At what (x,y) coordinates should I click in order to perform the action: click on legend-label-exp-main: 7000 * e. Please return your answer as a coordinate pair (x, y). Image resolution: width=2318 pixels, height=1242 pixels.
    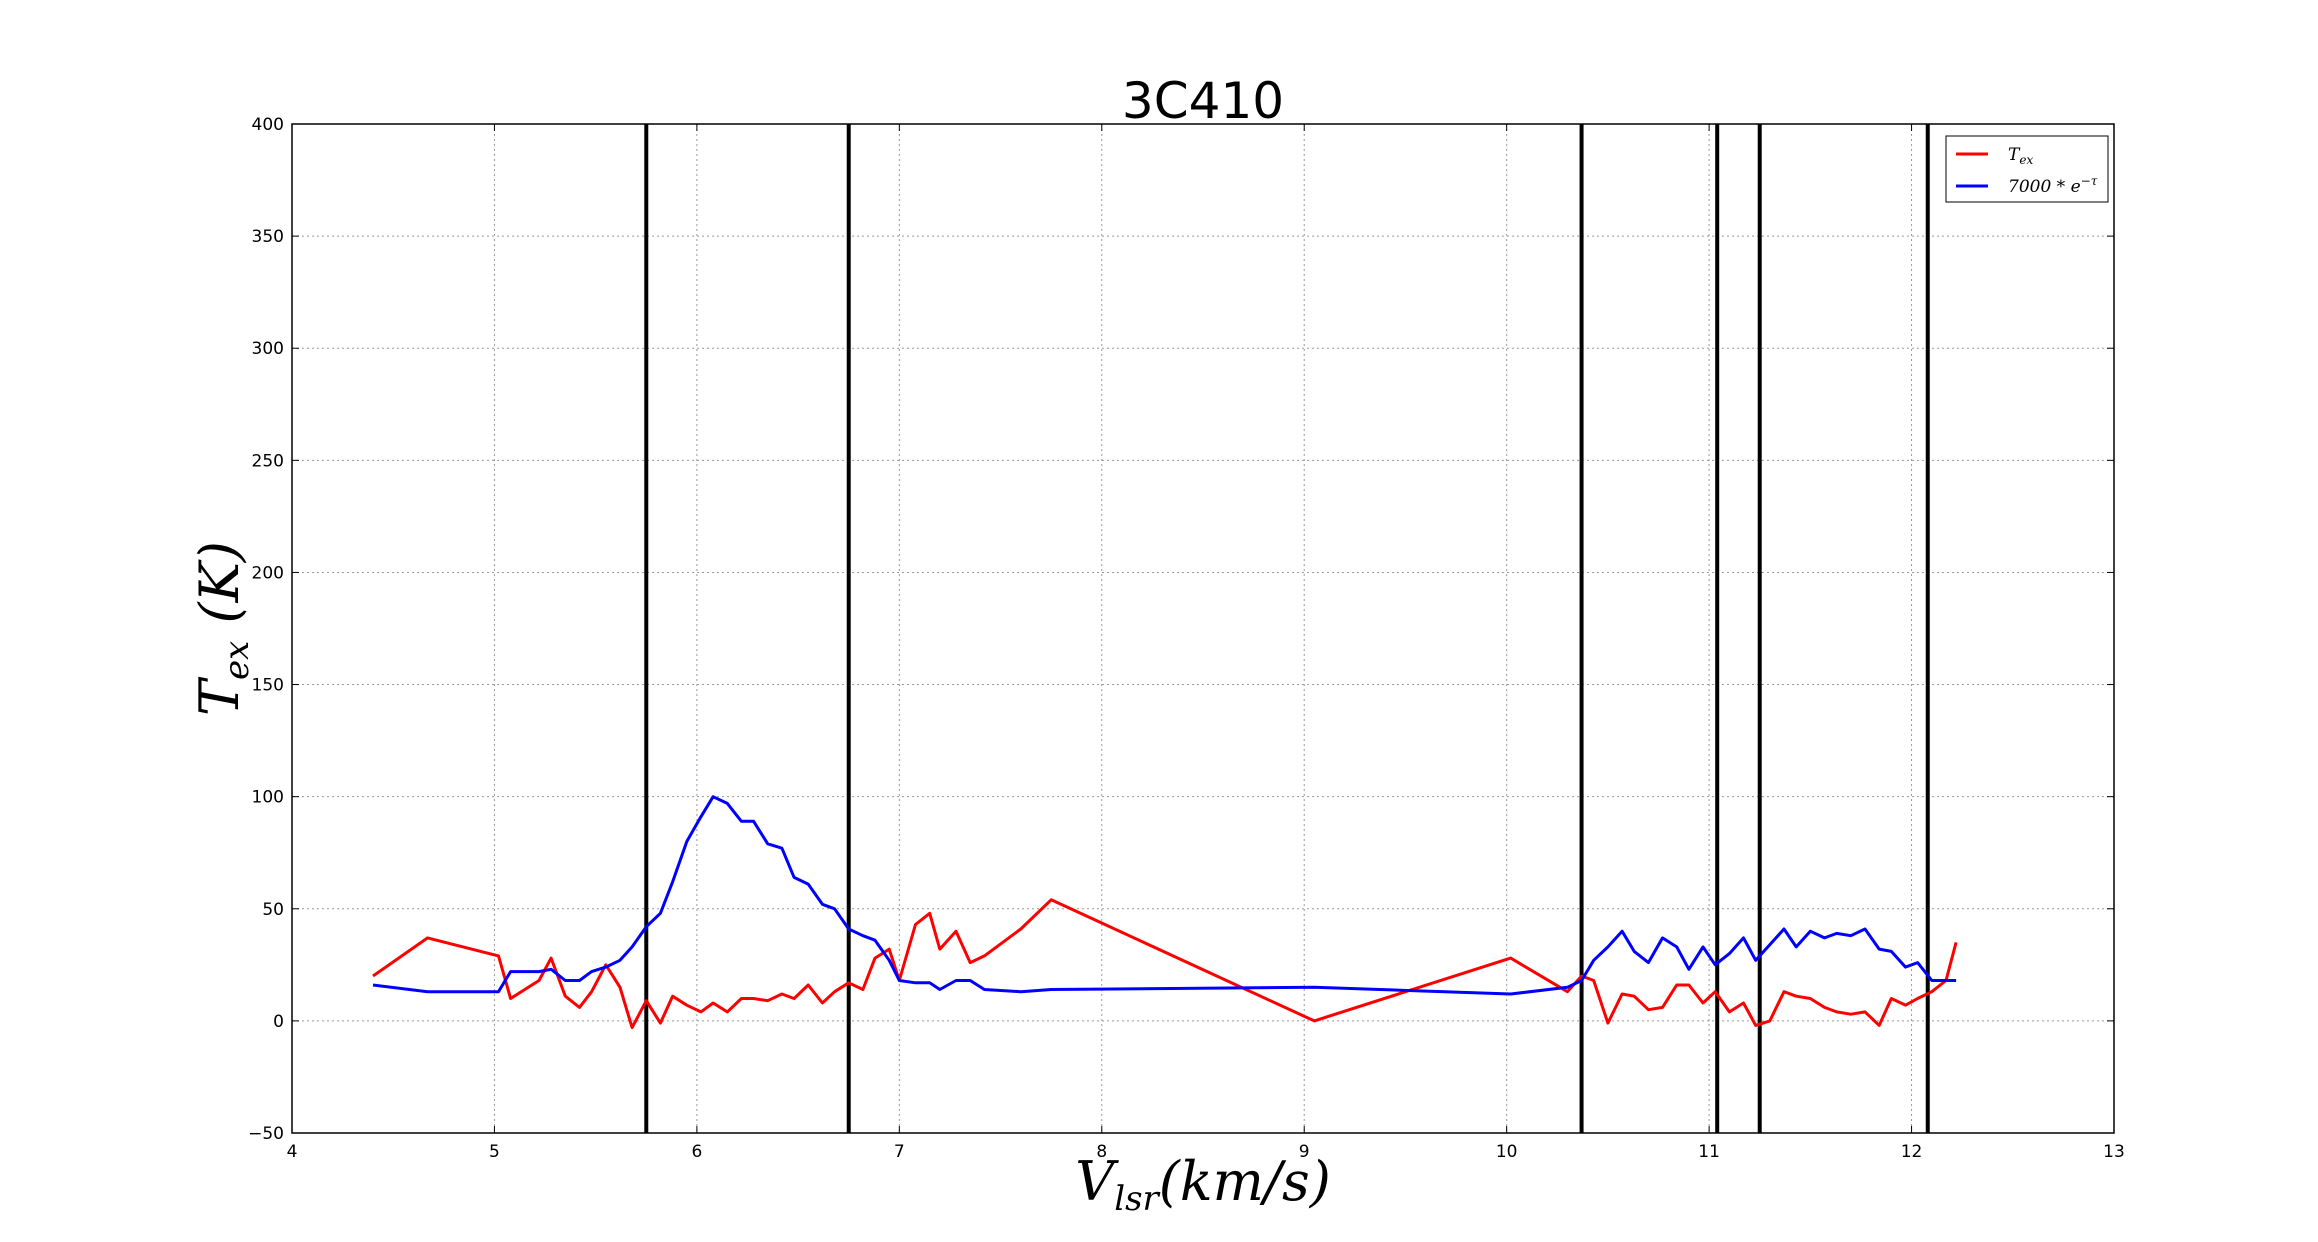
    Looking at the image, I should click on (2044, 187).